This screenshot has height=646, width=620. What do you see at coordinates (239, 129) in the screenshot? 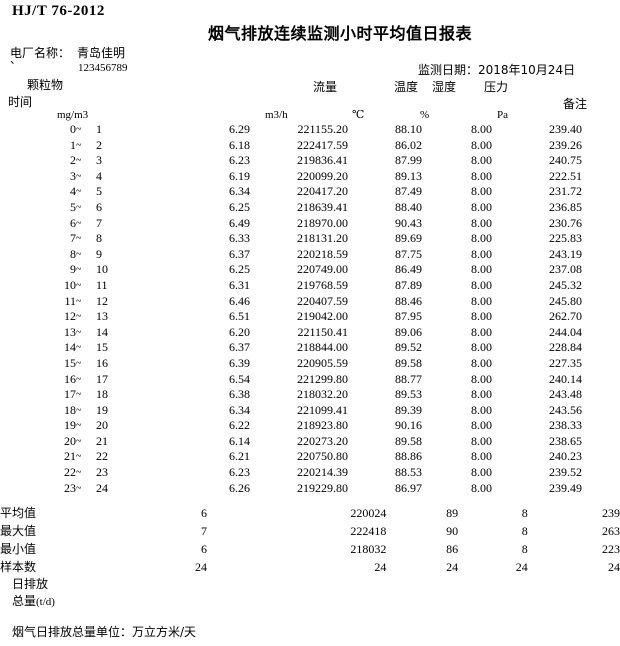
I see `cell-particulate: 6.29` at bounding box center [239, 129].